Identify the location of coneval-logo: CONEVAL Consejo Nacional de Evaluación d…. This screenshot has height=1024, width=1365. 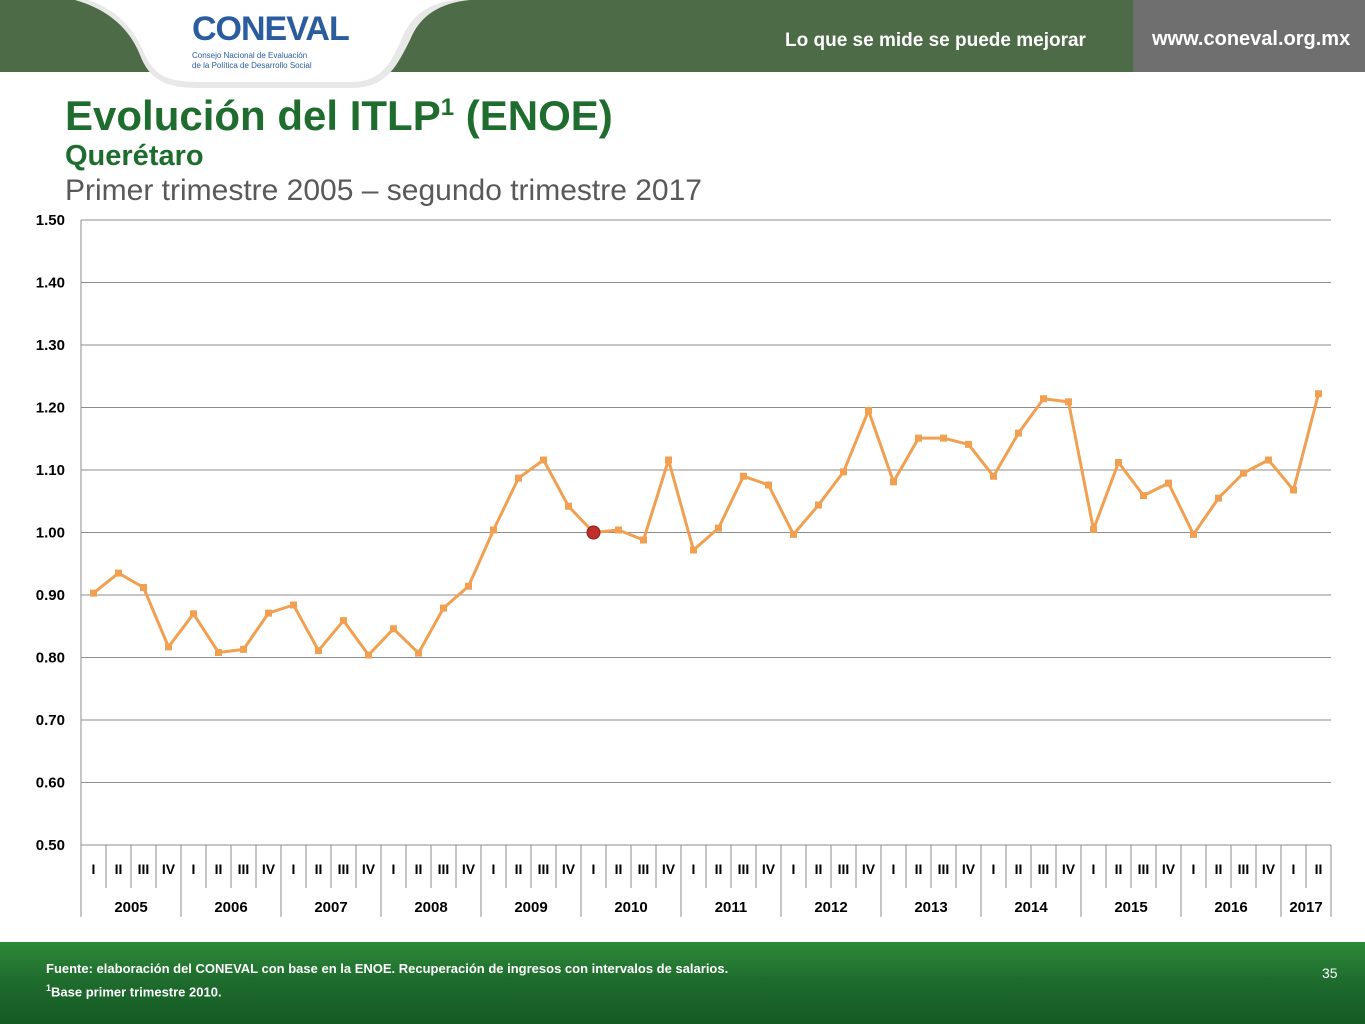
(271, 40).